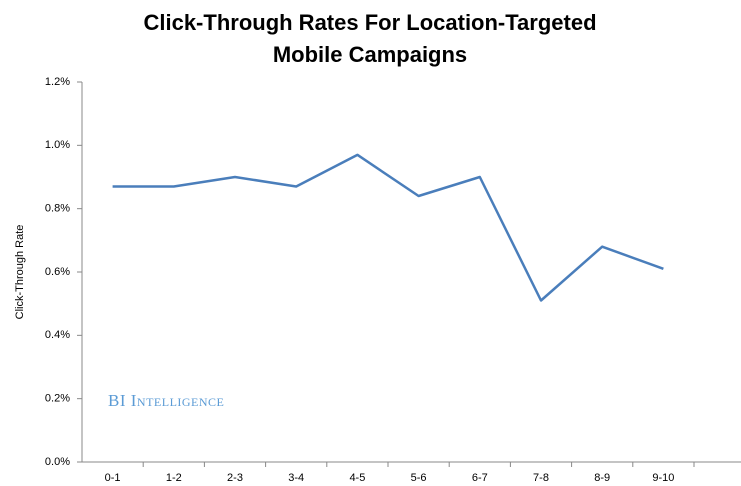 This screenshot has width=741, height=486. I want to click on y-tick-label: 1.0%, so click(57, 145).